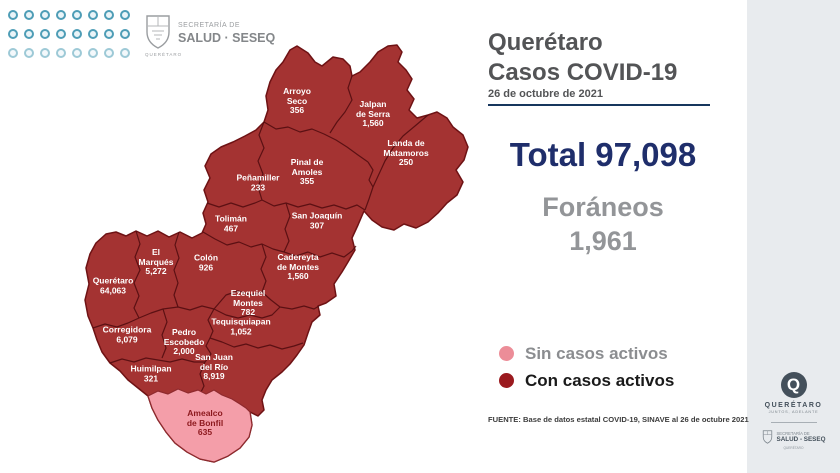  I want to click on legend: Sin casos activos Con casos activos, so click(586, 367).